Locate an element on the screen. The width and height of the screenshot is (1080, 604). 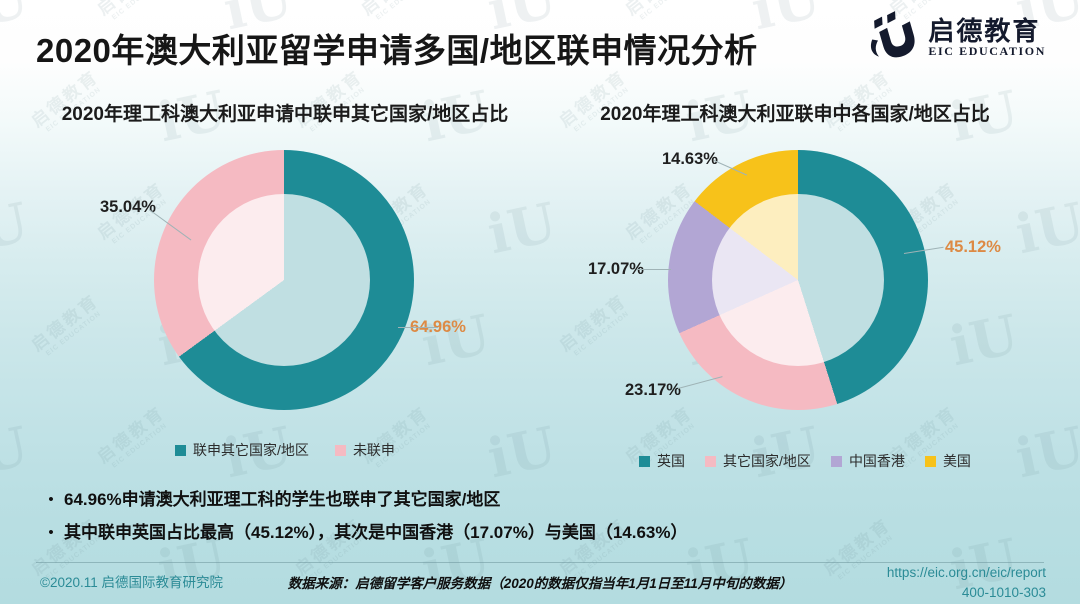
eic-logo-name-cn: 启德教育 is located at coordinates (984, 31).